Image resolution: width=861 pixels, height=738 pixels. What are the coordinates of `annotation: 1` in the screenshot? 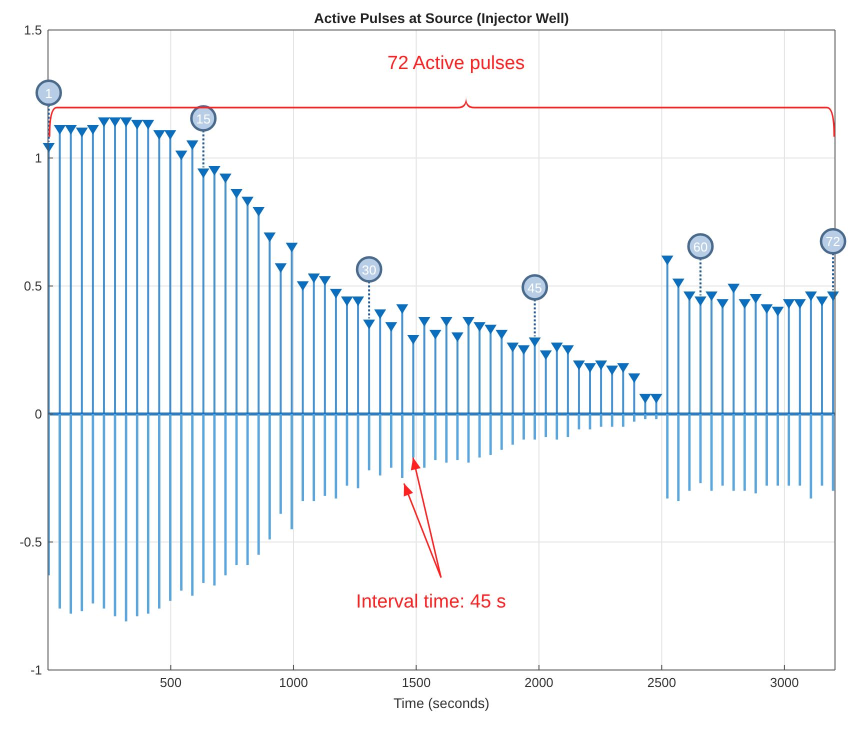 It's located at (48, 93).